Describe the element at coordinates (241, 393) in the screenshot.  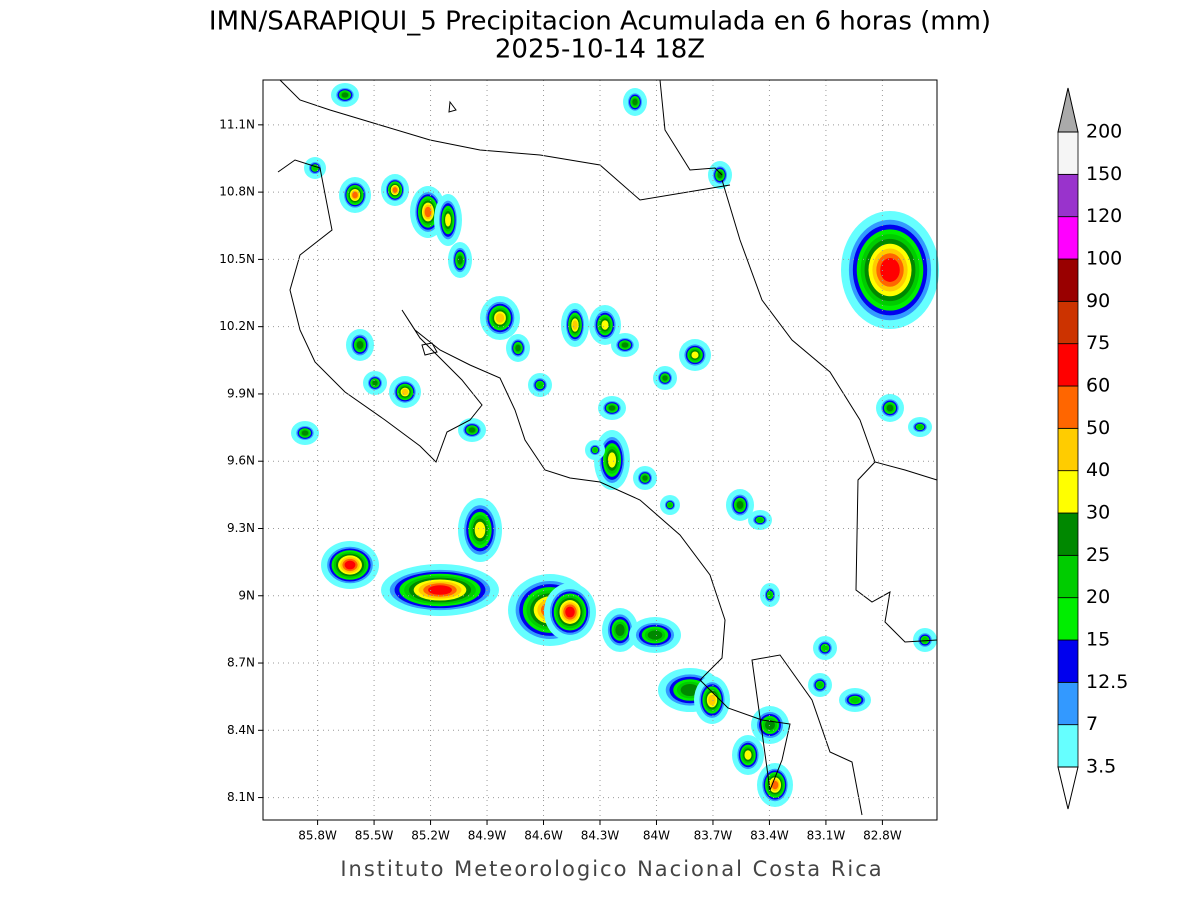
I see `y-tick-label: 9.9N` at that location.